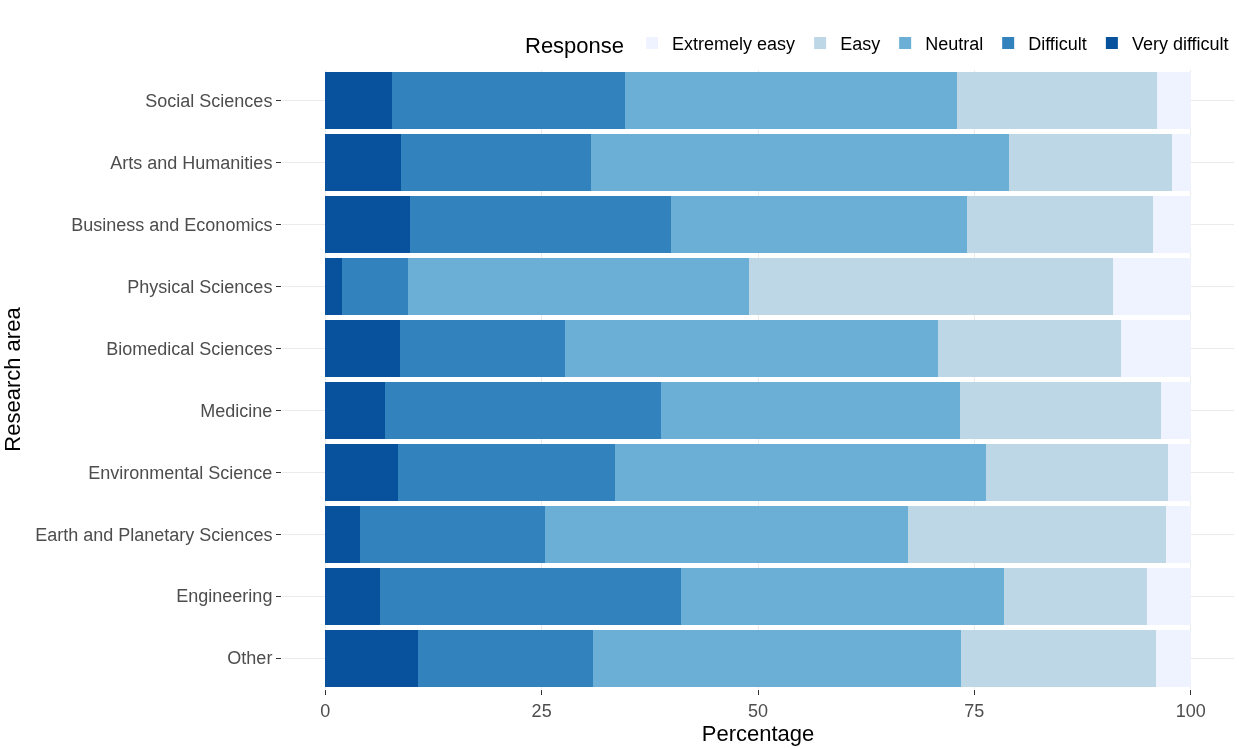 The width and height of the screenshot is (1239, 749). Describe the element at coordinates (860, 44) in the screenshot. I see `legend-label: Easy` at that location.